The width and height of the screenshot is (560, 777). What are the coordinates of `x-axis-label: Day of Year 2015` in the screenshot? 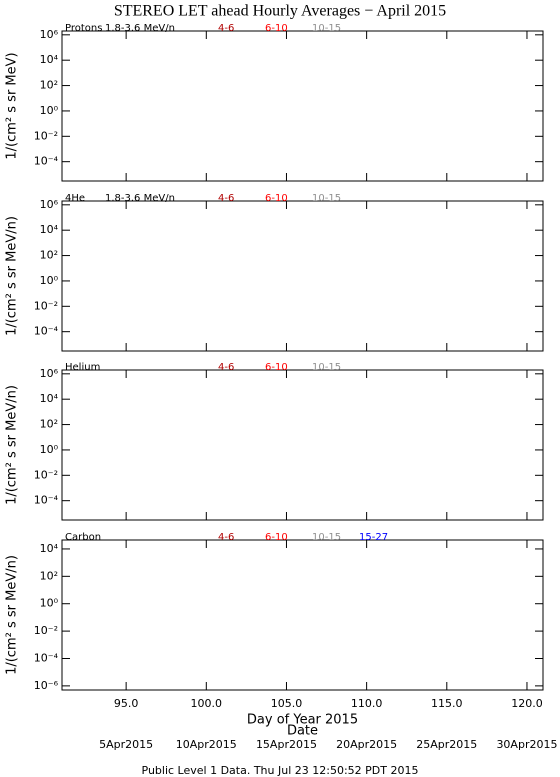 It's located at (302, 720).